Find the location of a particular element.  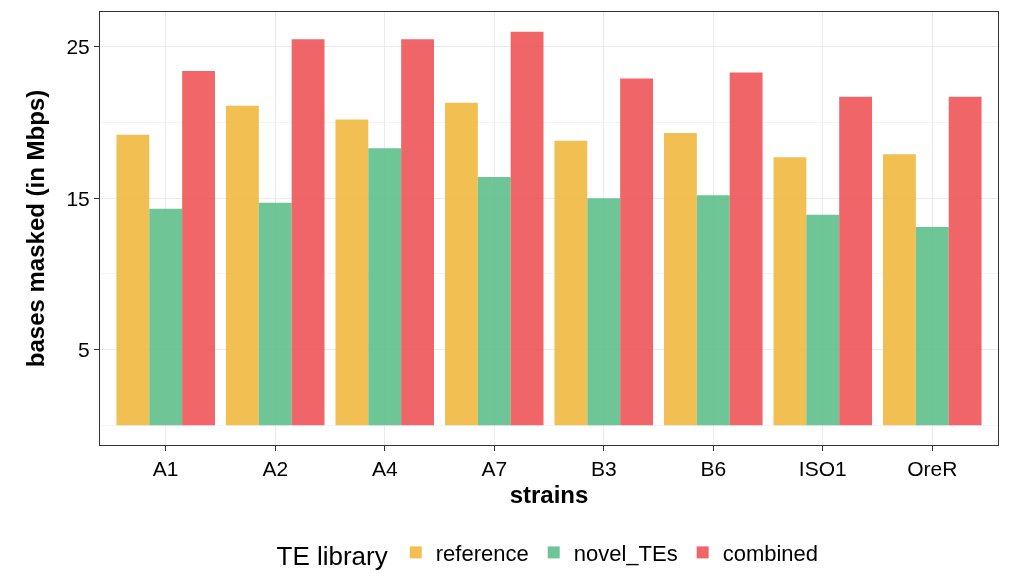

y-axis-title: bases masked (in Mbps) is located at coordinates (35, 228).